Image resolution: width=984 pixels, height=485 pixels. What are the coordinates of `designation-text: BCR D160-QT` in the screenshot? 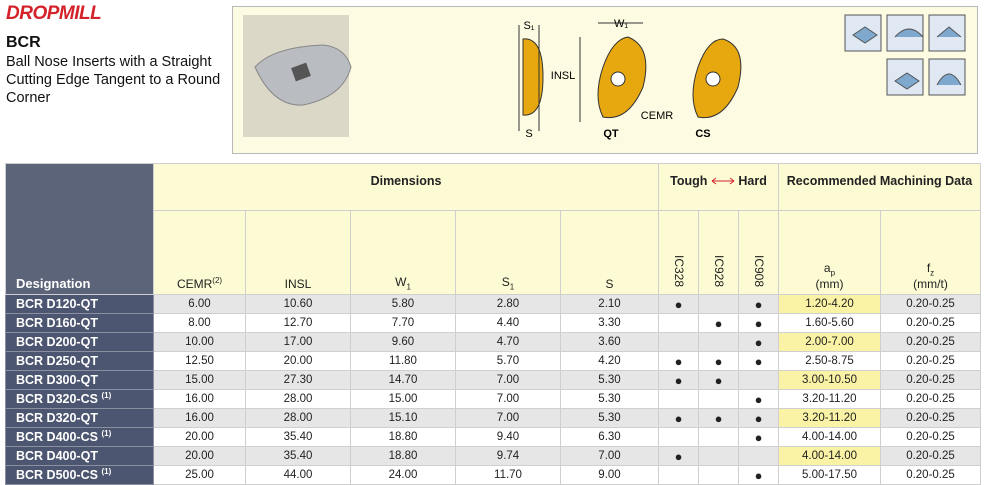 It's located at (57, 323).